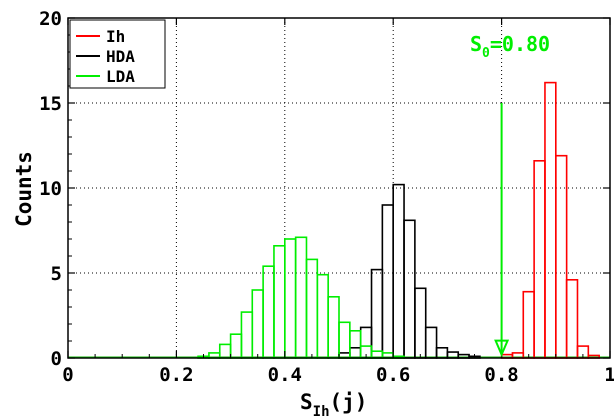  What do you see at coordinates (120, 76) in the screenshot?
I see `legend-label-lda: LDA` at bounding box center [120, 76].